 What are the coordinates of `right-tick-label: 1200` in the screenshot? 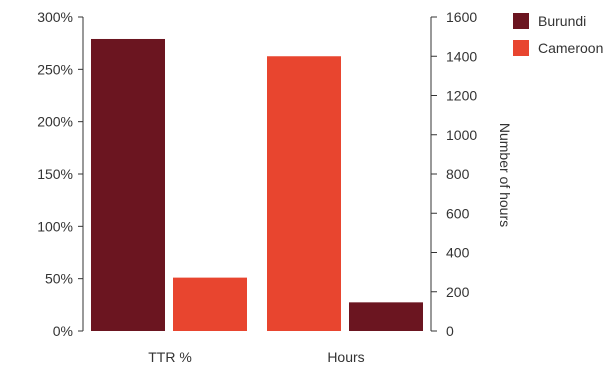 It's located at (461, 96).